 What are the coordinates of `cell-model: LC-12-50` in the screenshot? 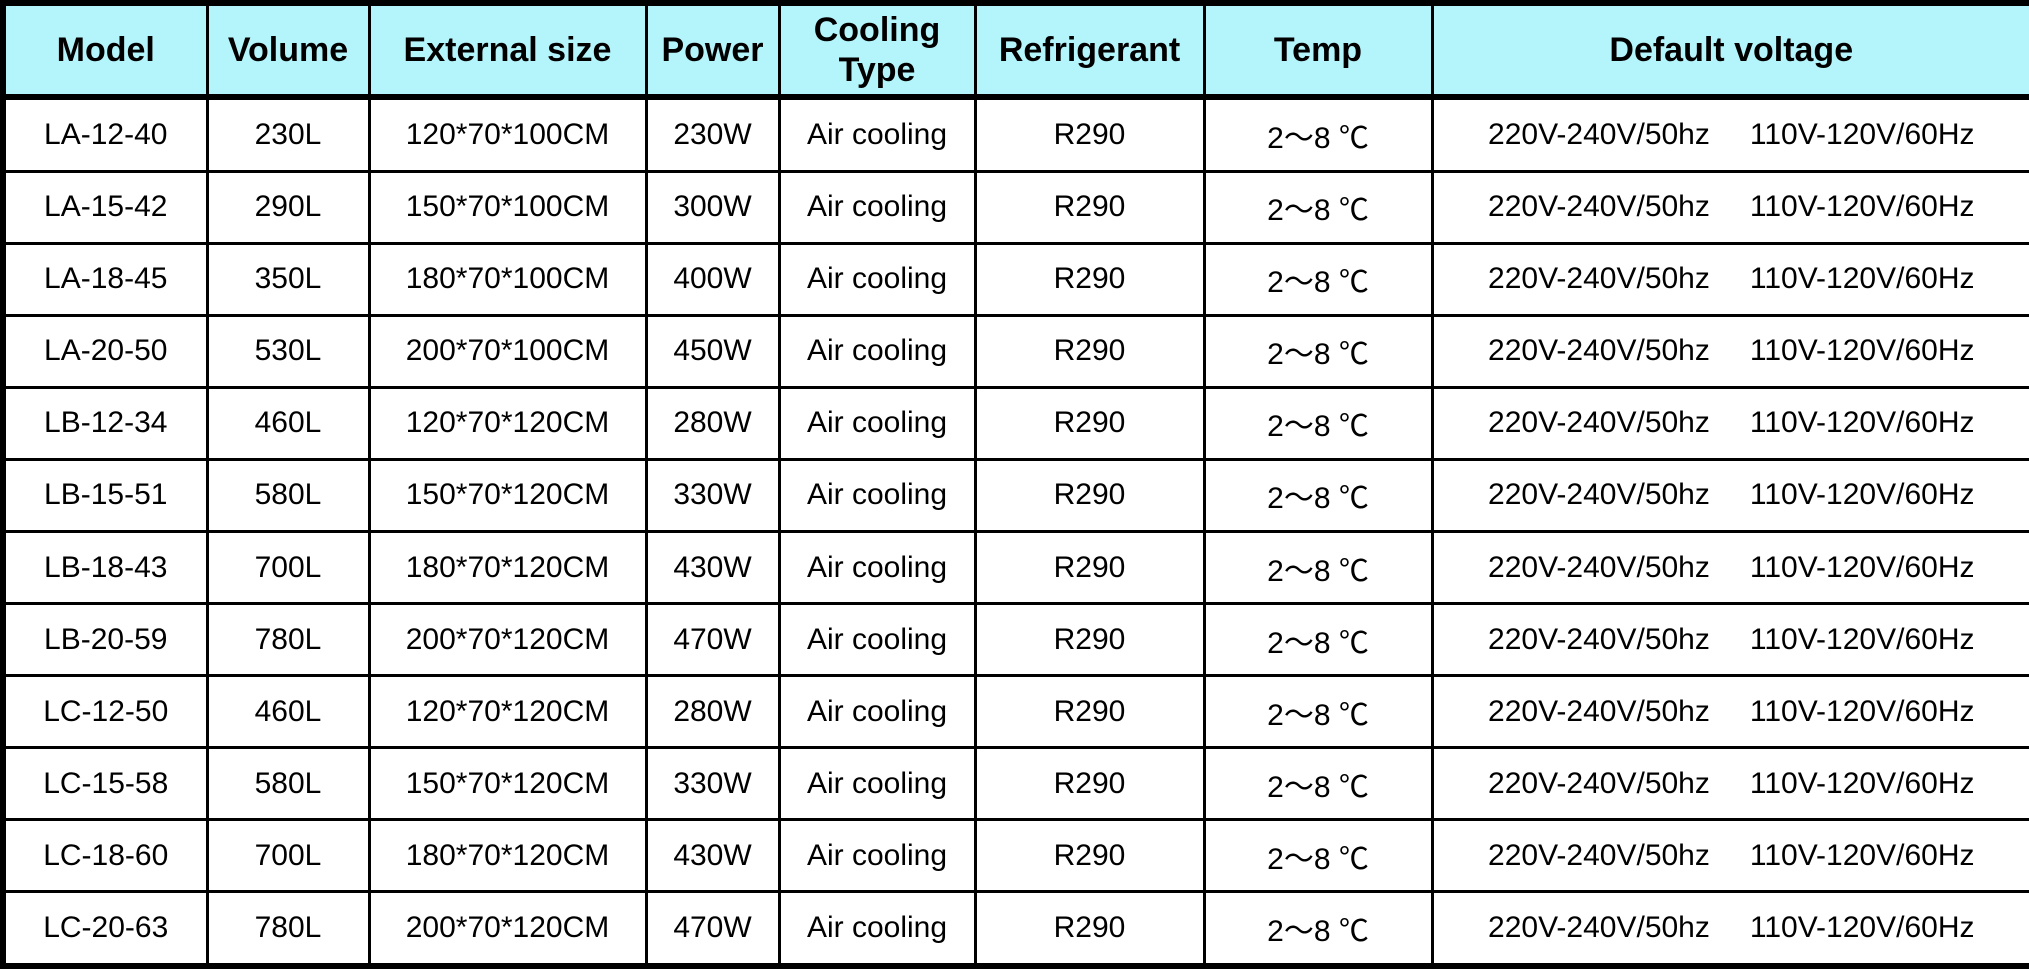 It's located at (105, 712).